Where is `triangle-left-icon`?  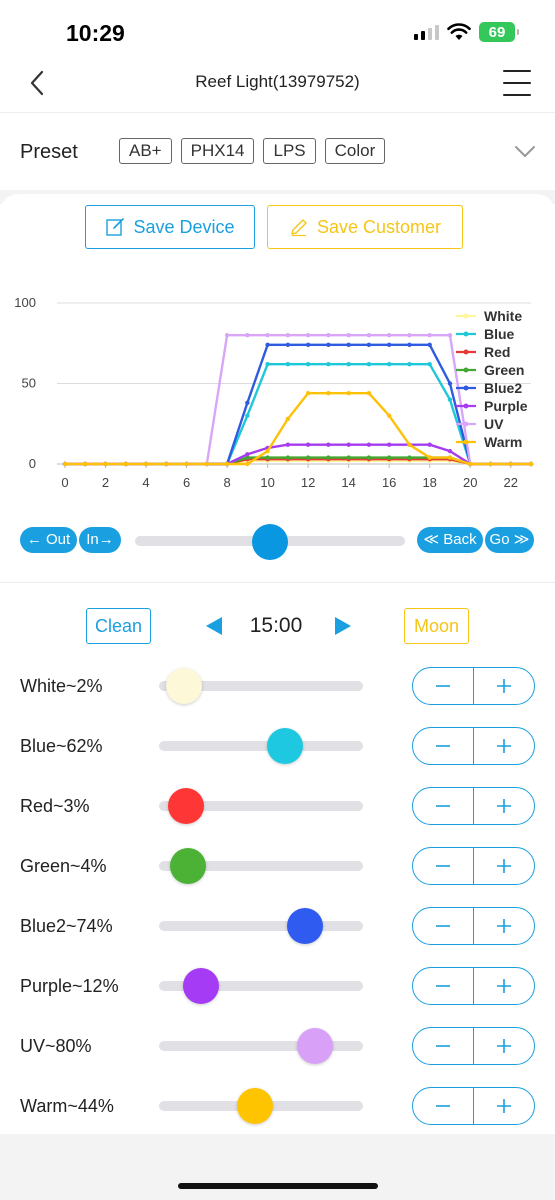
triangle-left-icon is located at coordinates (214, 626).